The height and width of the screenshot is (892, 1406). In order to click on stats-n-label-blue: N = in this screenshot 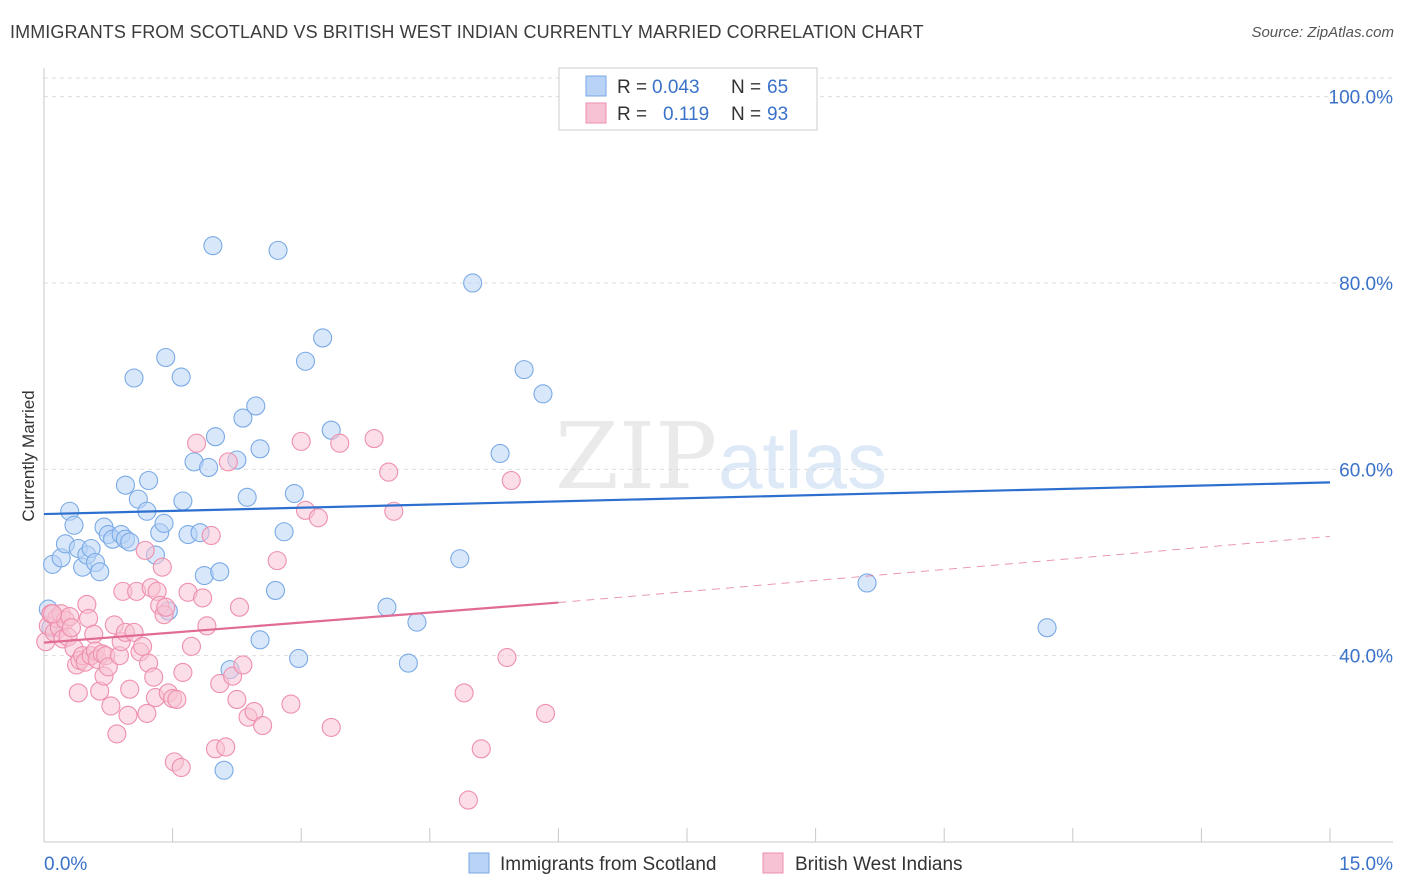, I will do `click(746, 87)`.